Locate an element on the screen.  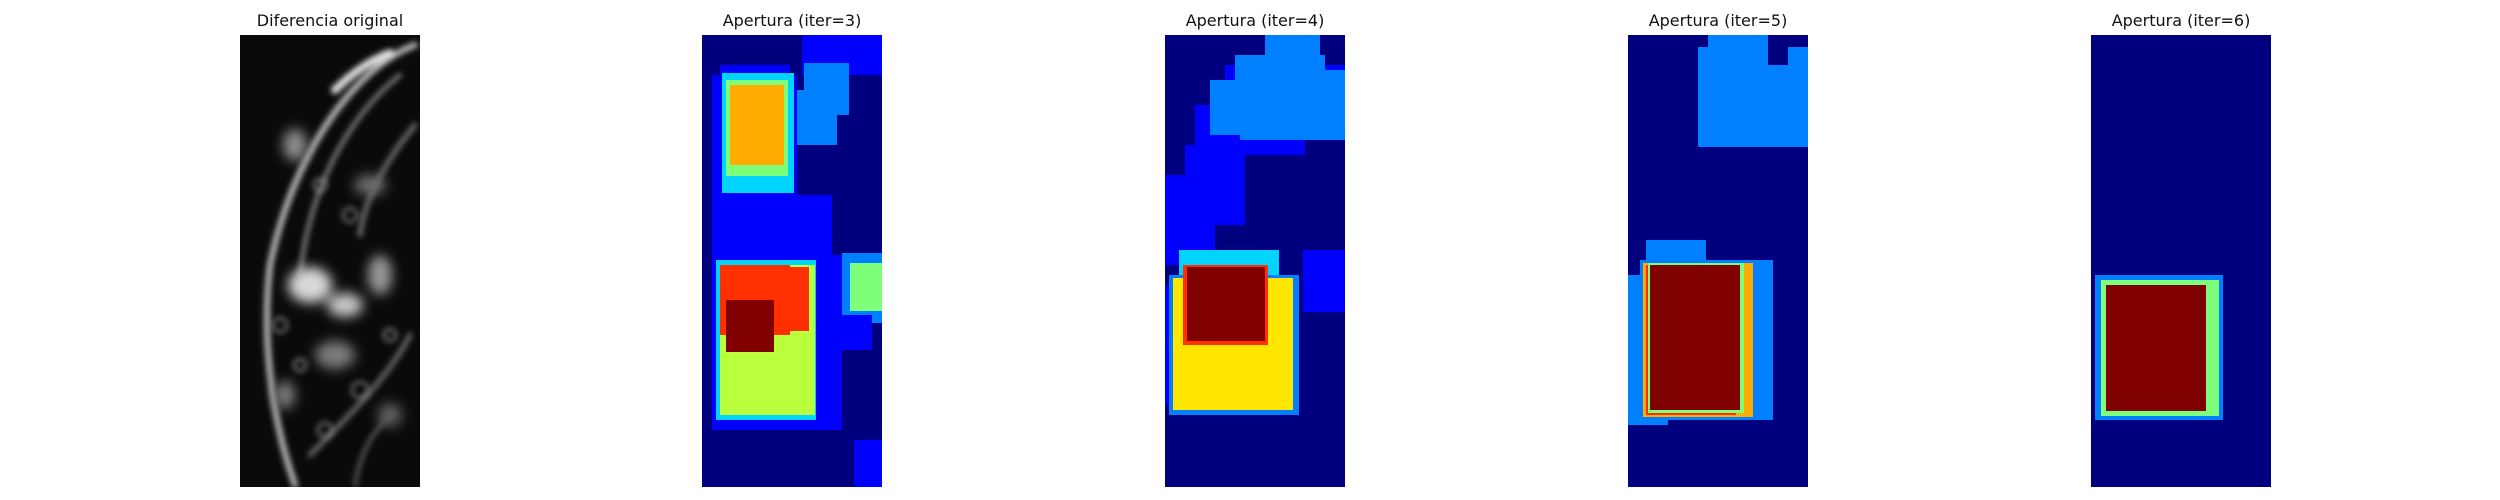
panel-title-iter-5: Apertura (iter=5) is located at coordinates (1718, 20).